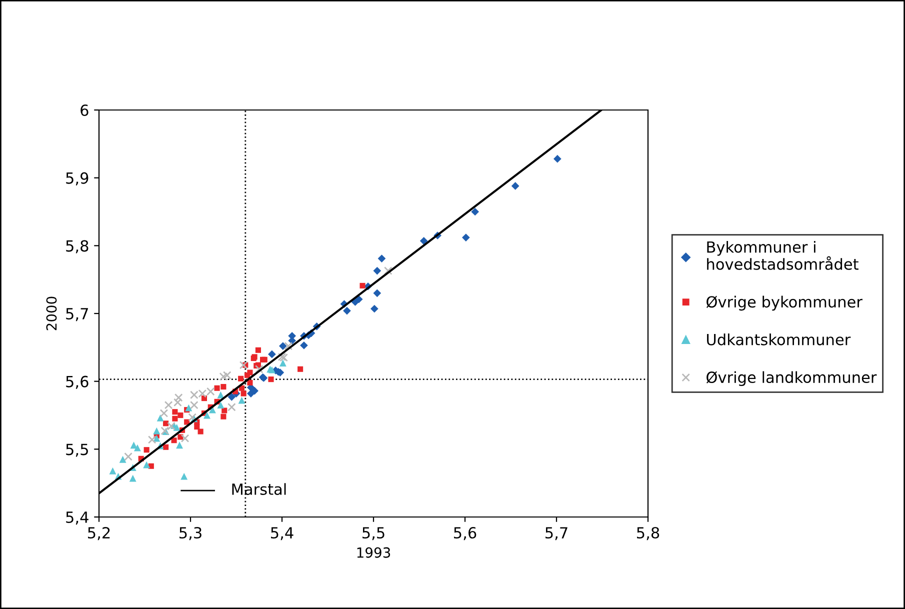  Describe the element at coordinates (51, 313) in the screenshot. I see `y-axis-title: 2000` at that location.